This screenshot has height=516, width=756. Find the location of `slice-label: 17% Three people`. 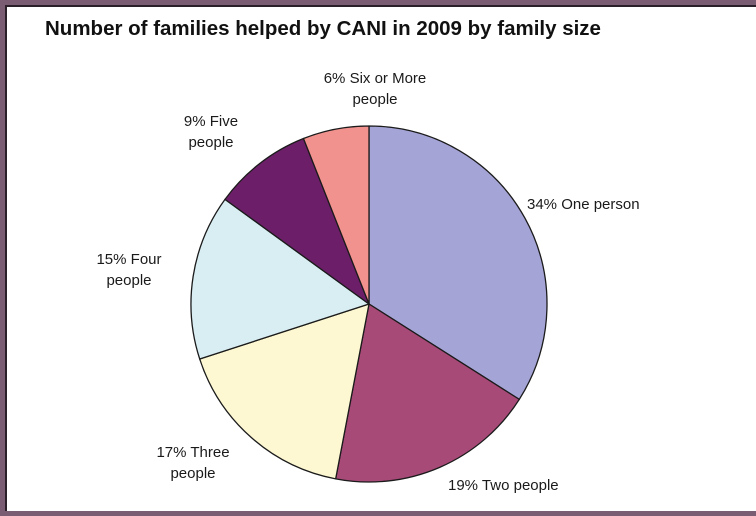

slice-label: 17% Three people is located at coordinates (192, 463).